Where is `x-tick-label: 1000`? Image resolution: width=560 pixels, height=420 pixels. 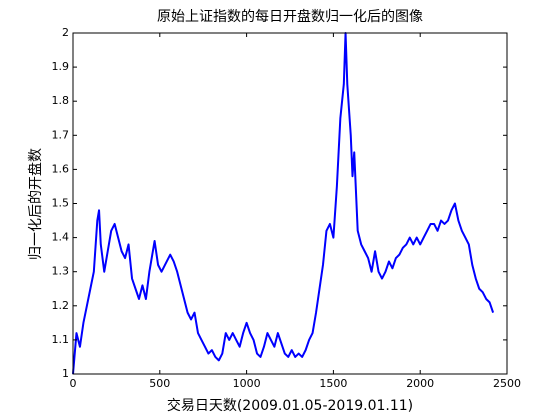 x-tick-label: 1000 is located at coordinates (247, 383).